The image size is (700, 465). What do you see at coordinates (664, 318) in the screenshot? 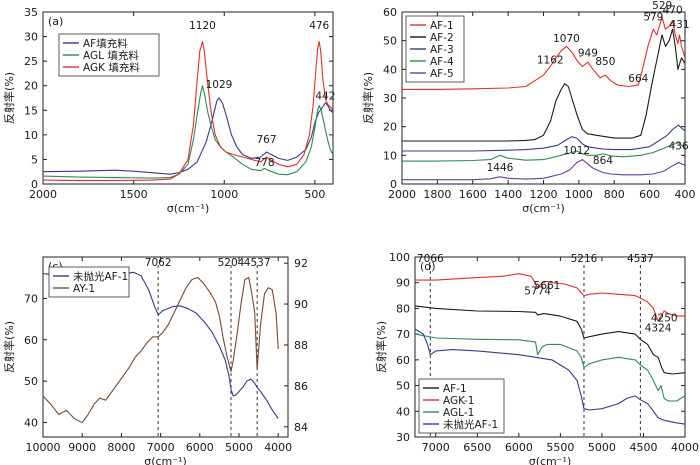
I see `peak-label: 4250` at bounding box center [664, 318].